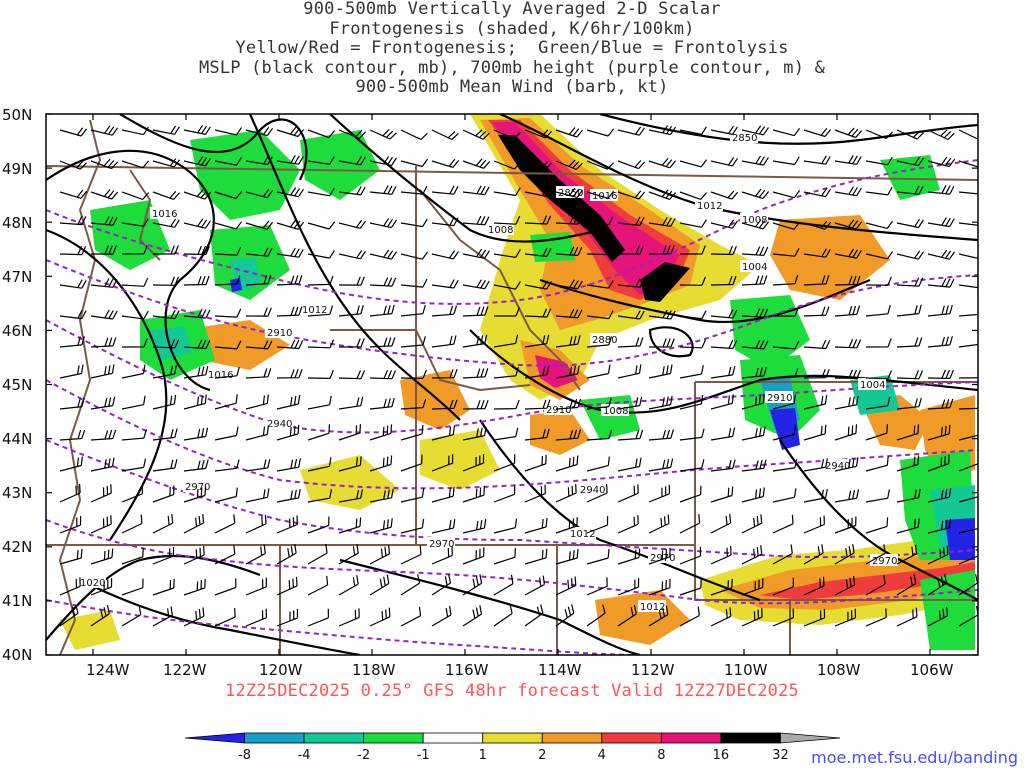 The width and height of the screenshot is (1024, 768). What do you see at coordinates (281, 670) in the screenshot?
I see `lon-label-120w: 120W` at bounding box center [281, 670].